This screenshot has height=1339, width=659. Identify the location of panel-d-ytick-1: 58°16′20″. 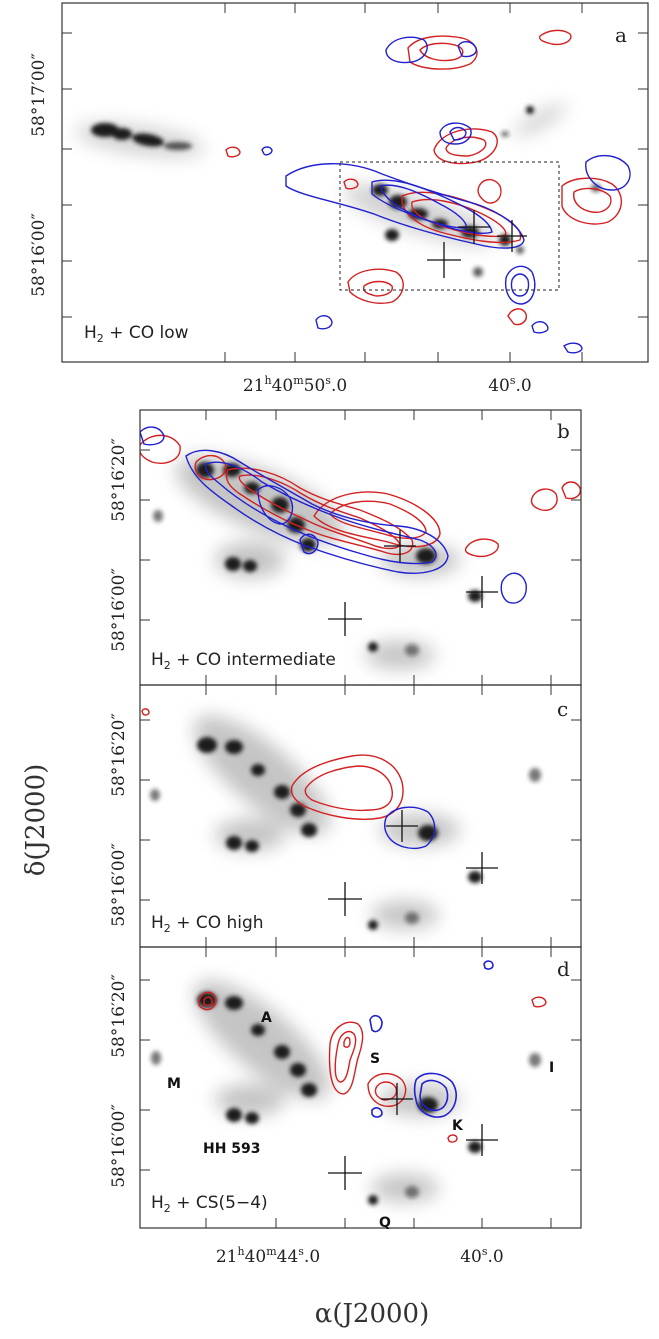
(119, 1016).